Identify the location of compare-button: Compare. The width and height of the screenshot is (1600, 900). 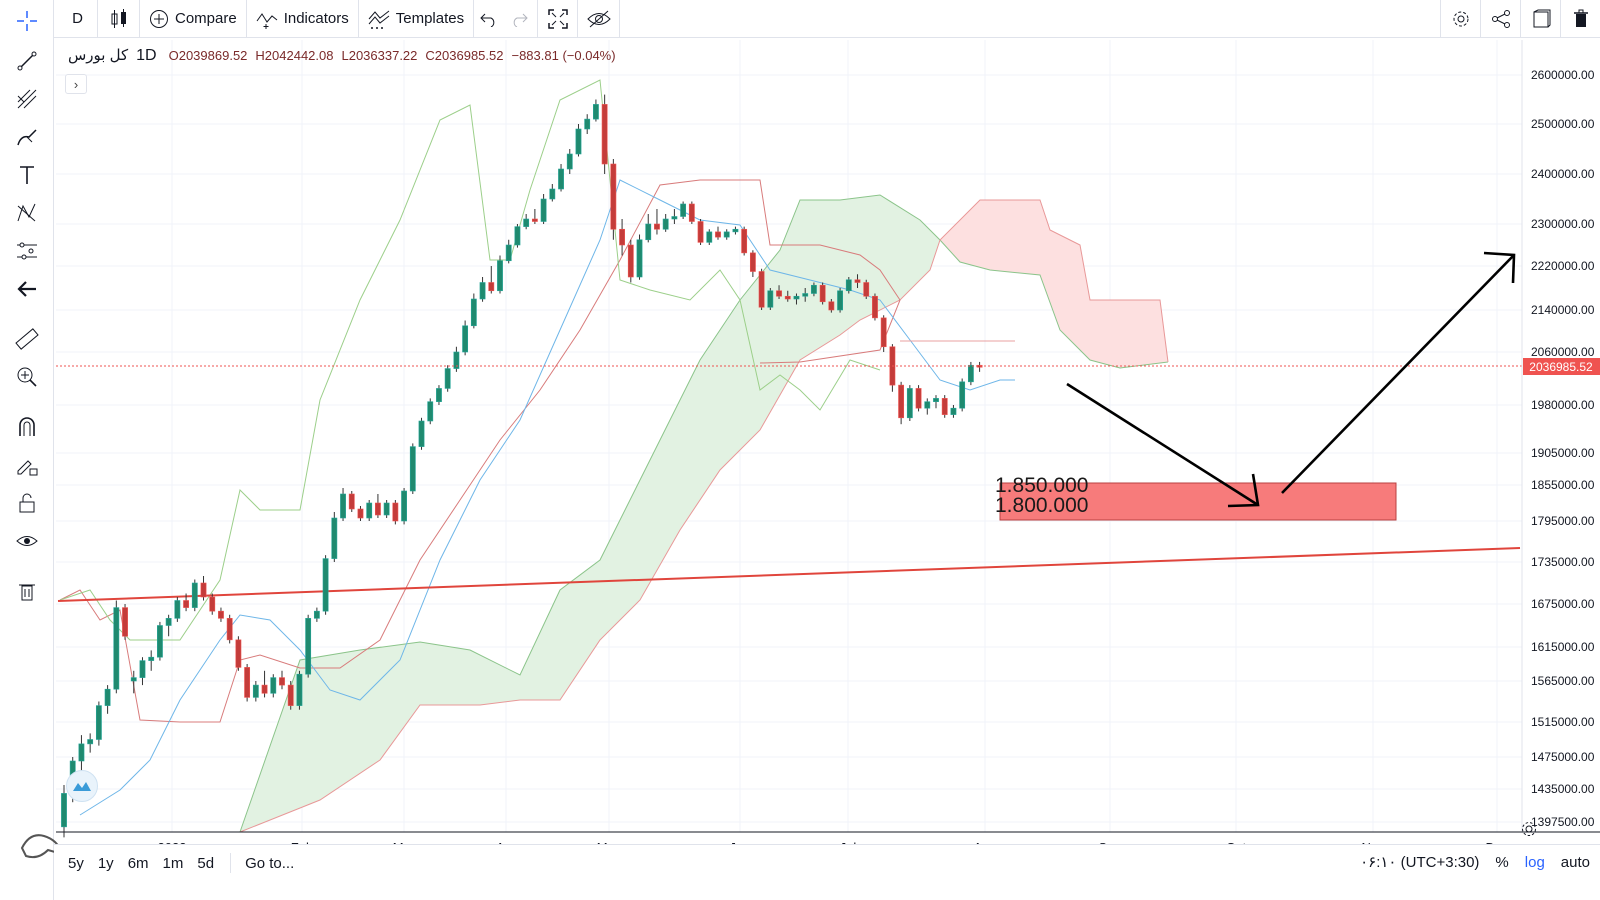
(193, 19).